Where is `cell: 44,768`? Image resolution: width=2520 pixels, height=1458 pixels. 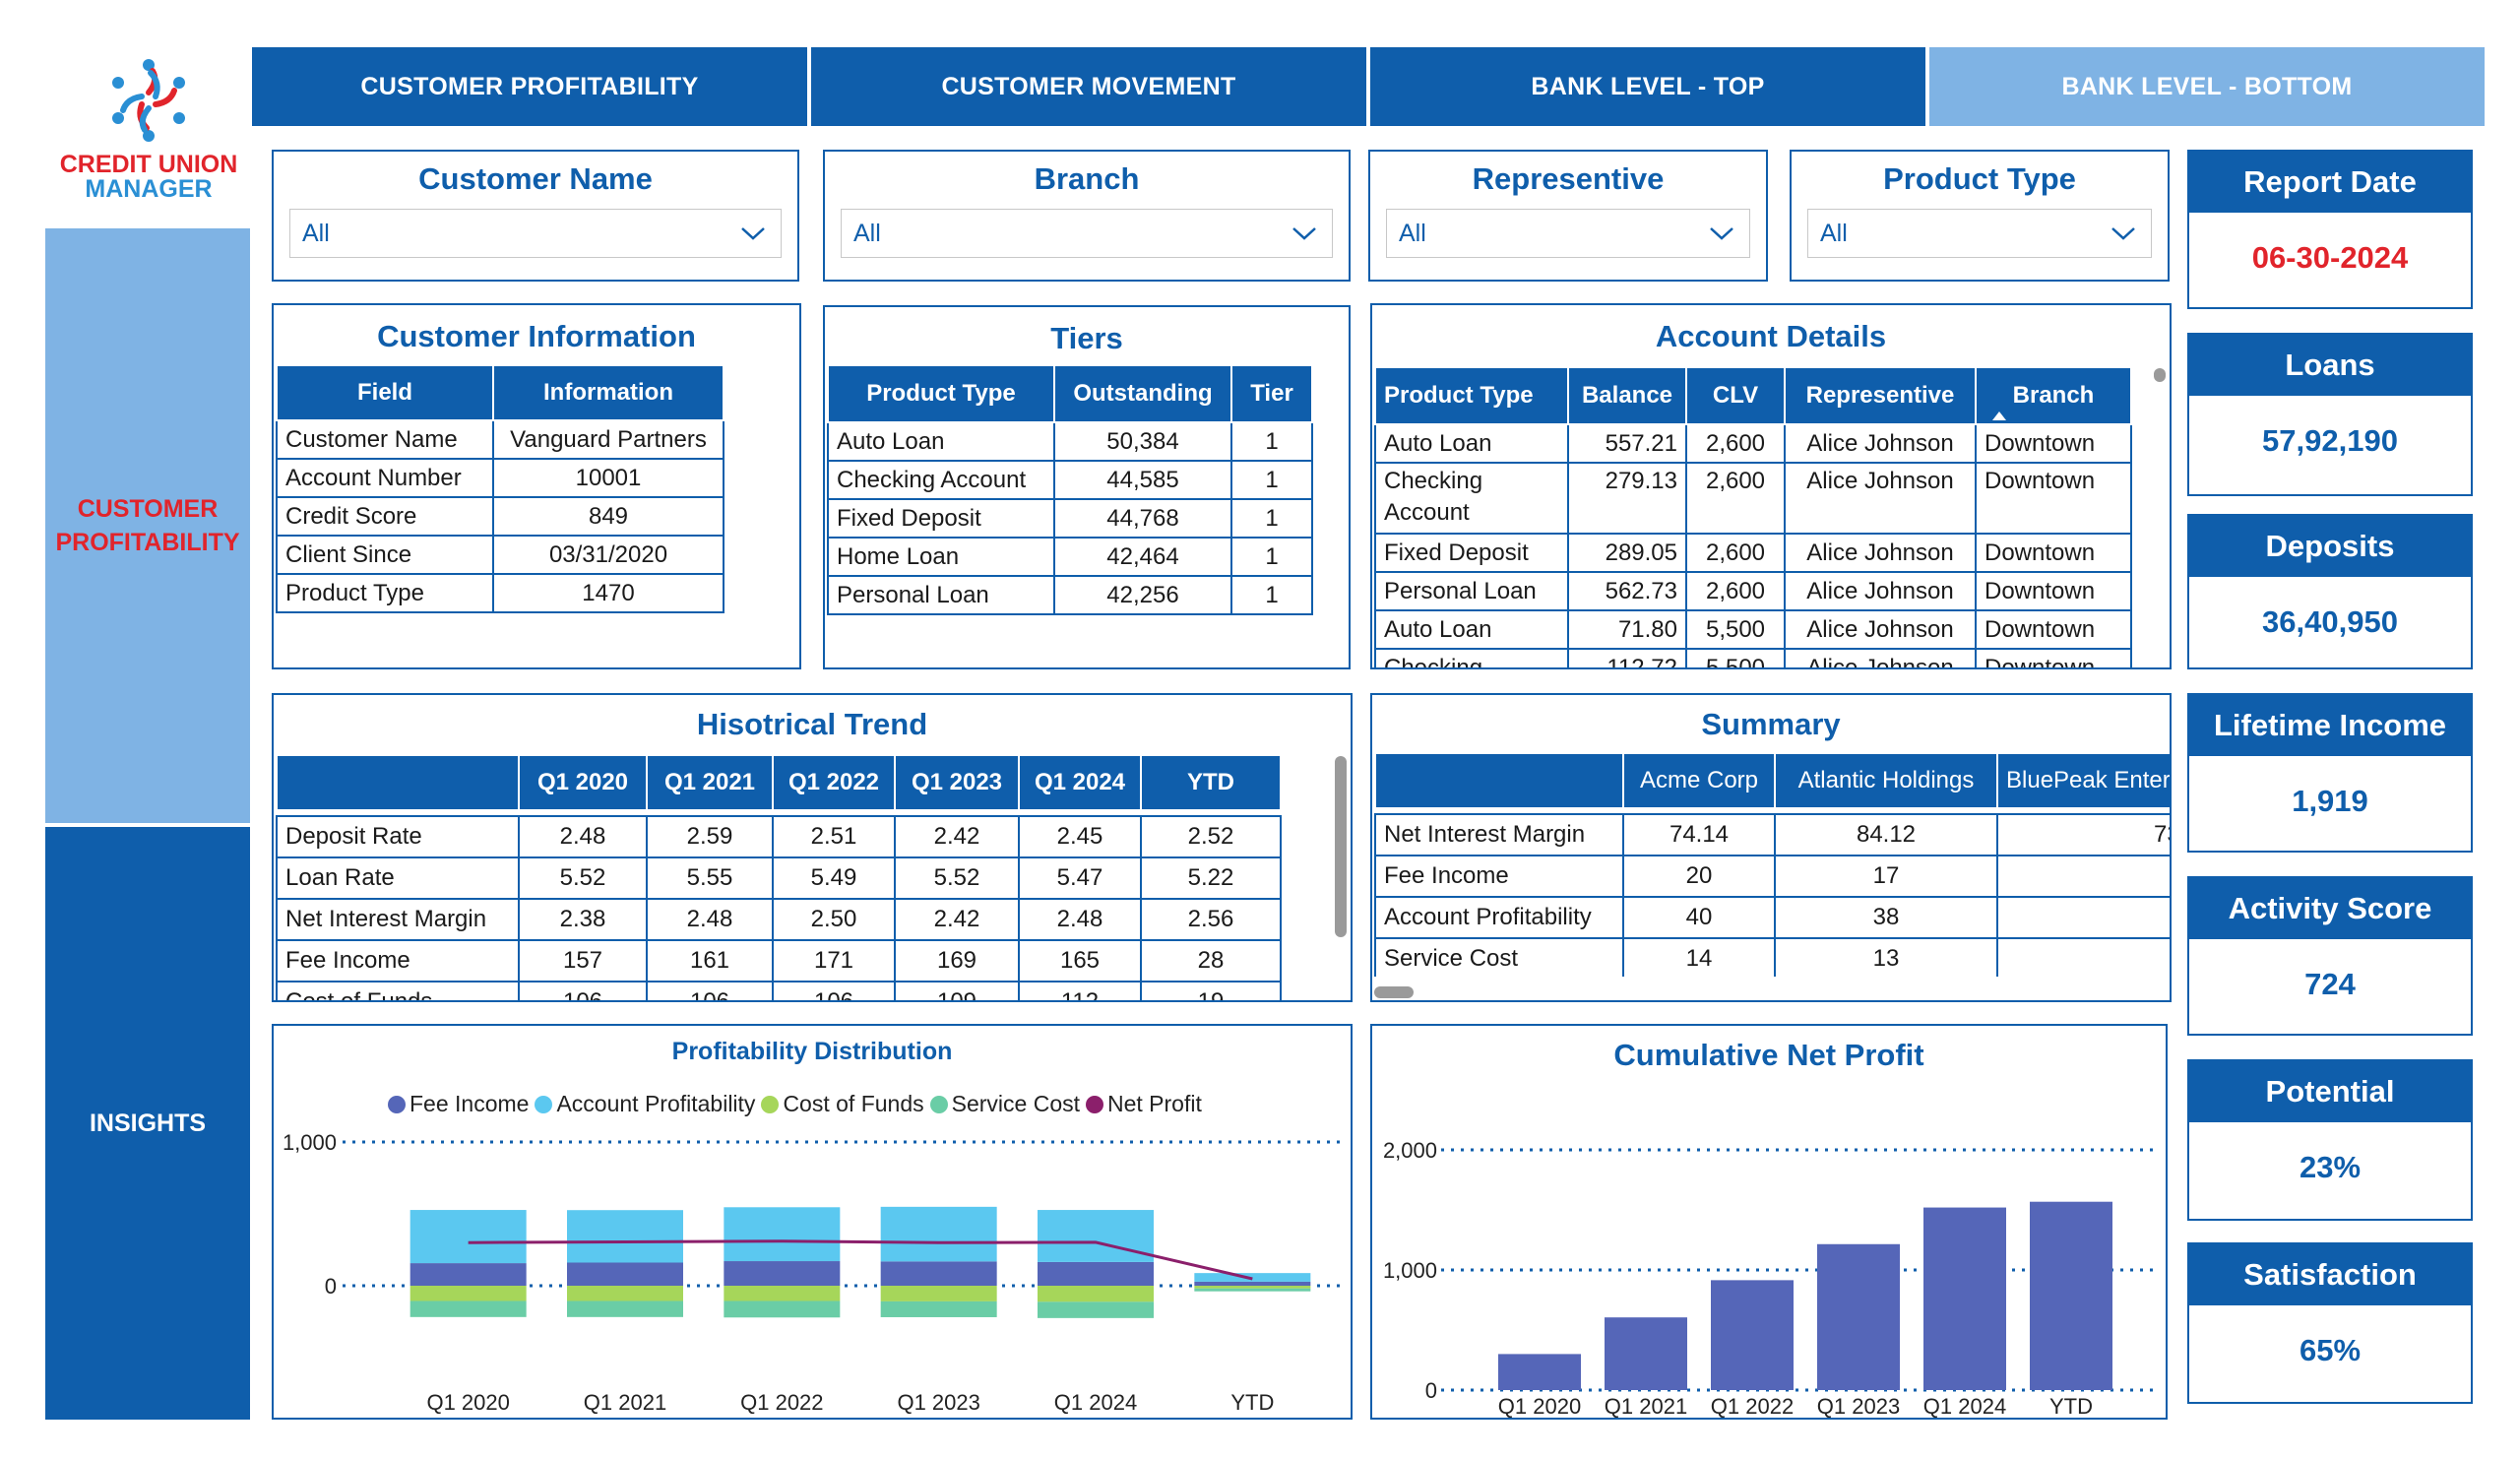
cell: 44,768 is located at coordinates (1142, 518).